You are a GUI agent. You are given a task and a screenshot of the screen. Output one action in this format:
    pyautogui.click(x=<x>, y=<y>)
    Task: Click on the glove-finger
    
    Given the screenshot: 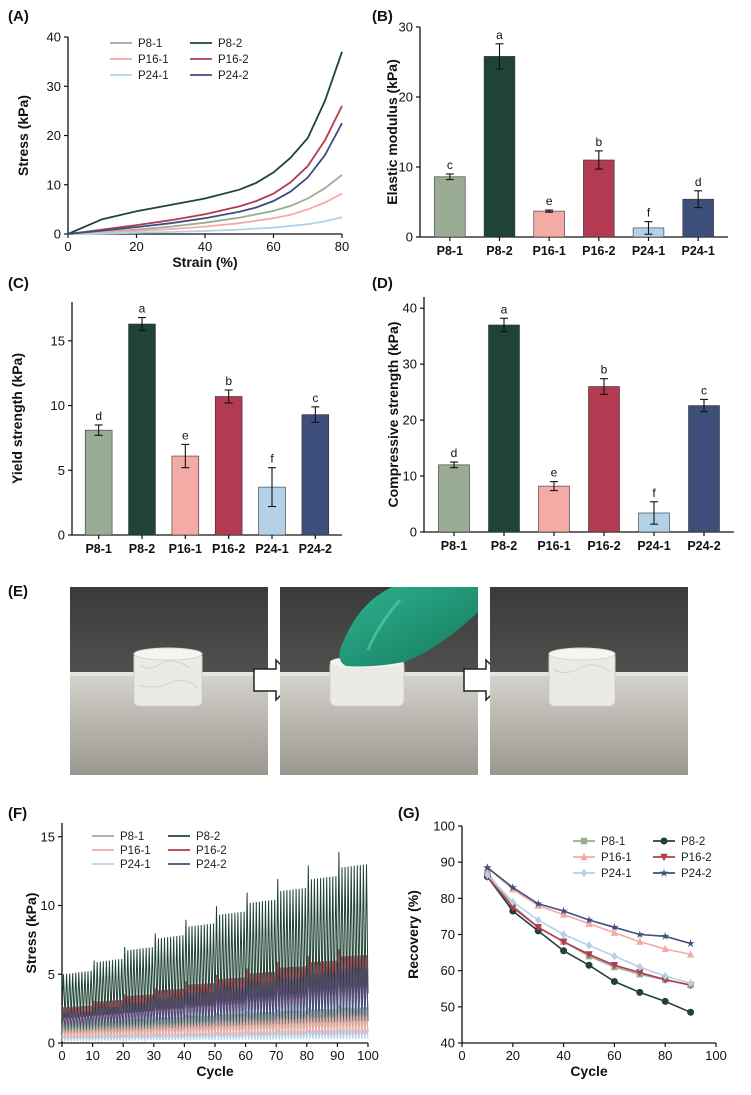 What is the action you would take?
    pyautogui.click(x=408, y=627)
    